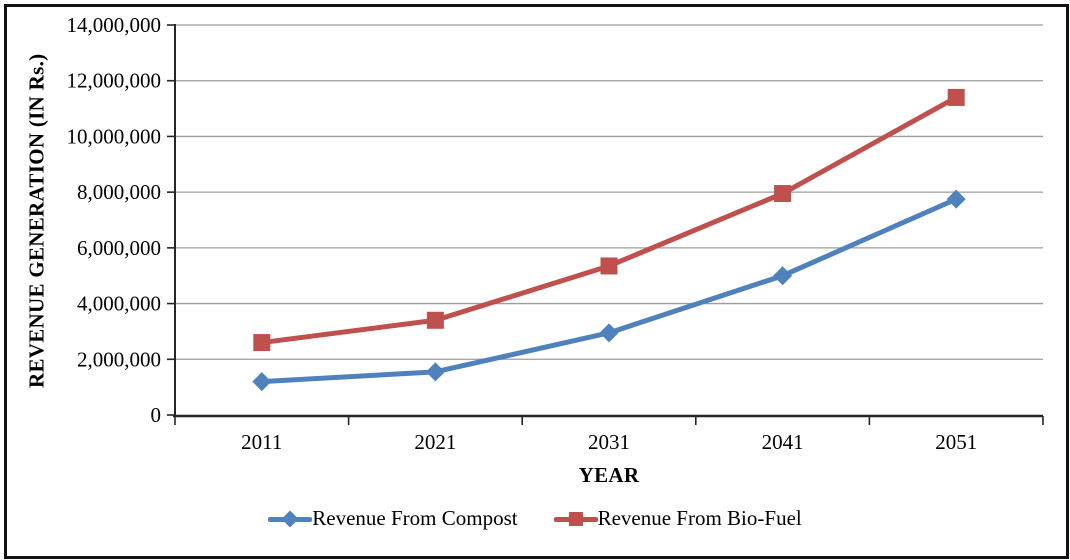 The width and height of the screenshot is (1070, 560). I want to click on y-tick-label: 12,000,000, so click(114, 81).